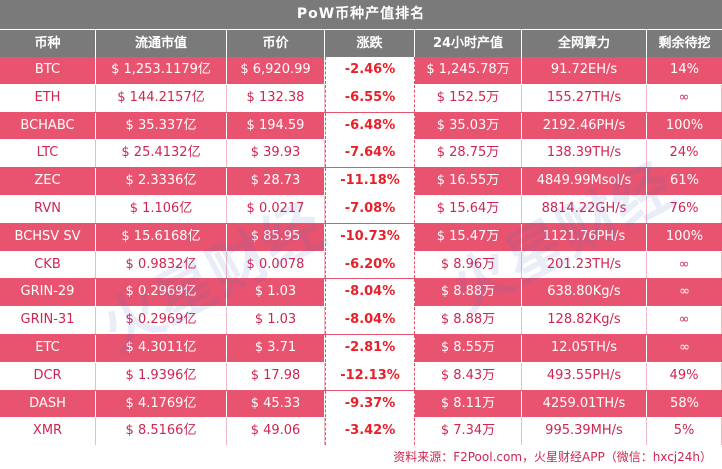  Describe the element at coordinates (584, 404) in the screenshot. I see `cell-hashrate: 4259.01TH/s` at that location.